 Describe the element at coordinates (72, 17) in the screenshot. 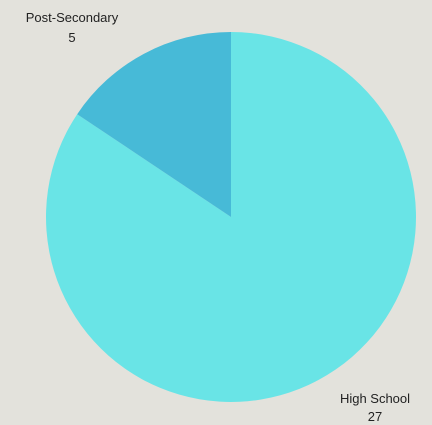

I see `slice-label-post-secondary-name: Post-Secondary` at that location.